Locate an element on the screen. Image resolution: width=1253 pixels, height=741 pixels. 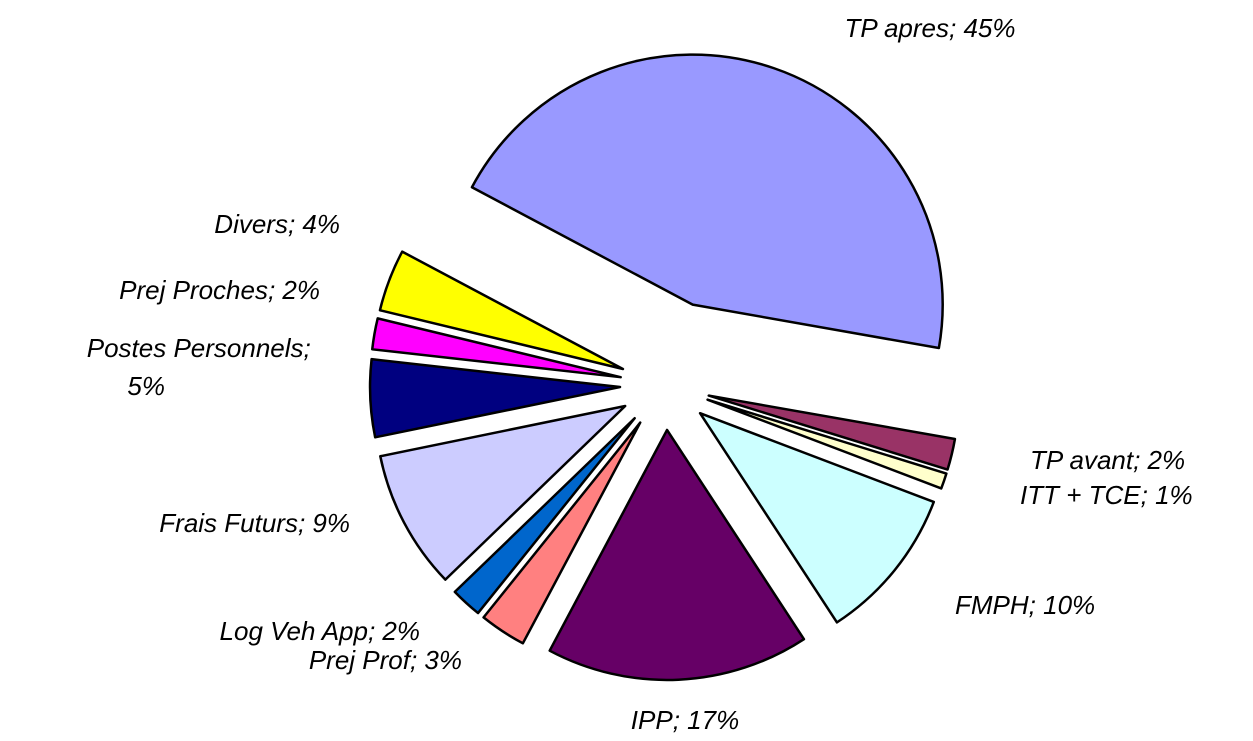
category-name: TP avant is located at coordinates (1082, 460).